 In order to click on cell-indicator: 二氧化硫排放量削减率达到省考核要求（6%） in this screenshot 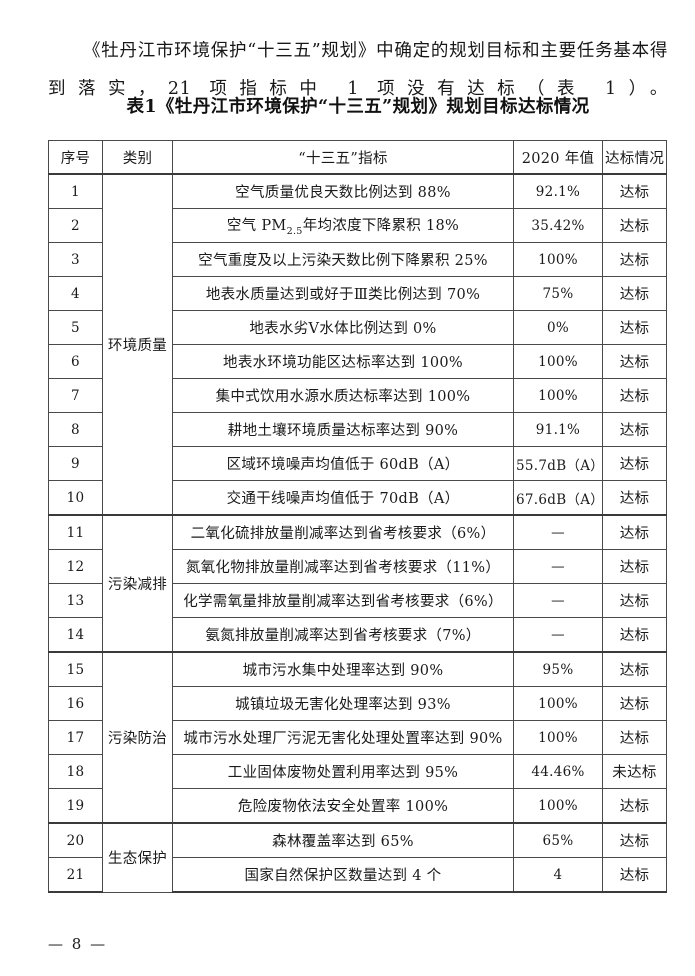, I will do `click(343, 532)`.